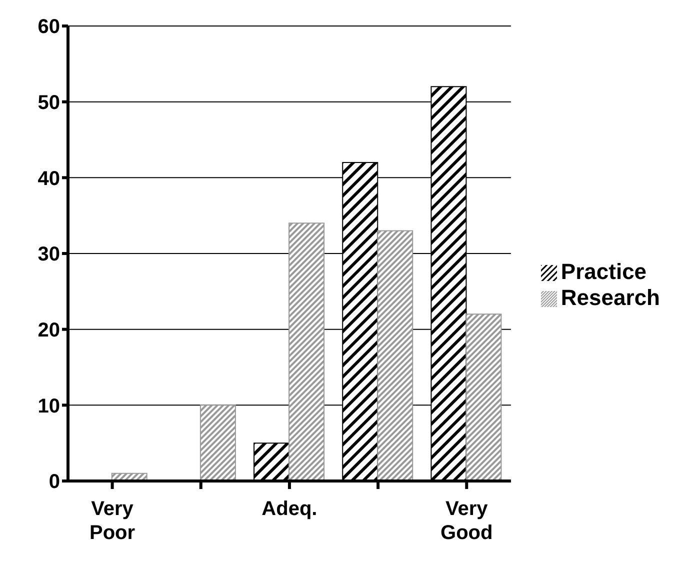  I want to click on y-tick-label: 60, so click(49, 27).